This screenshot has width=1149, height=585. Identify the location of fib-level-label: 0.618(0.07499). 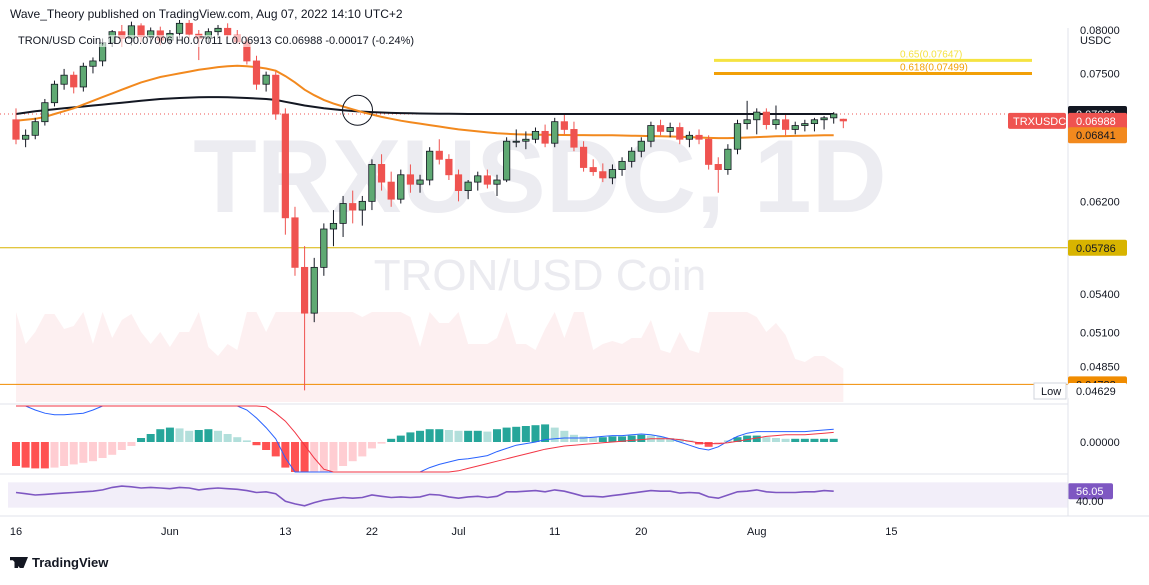
(934, 67).